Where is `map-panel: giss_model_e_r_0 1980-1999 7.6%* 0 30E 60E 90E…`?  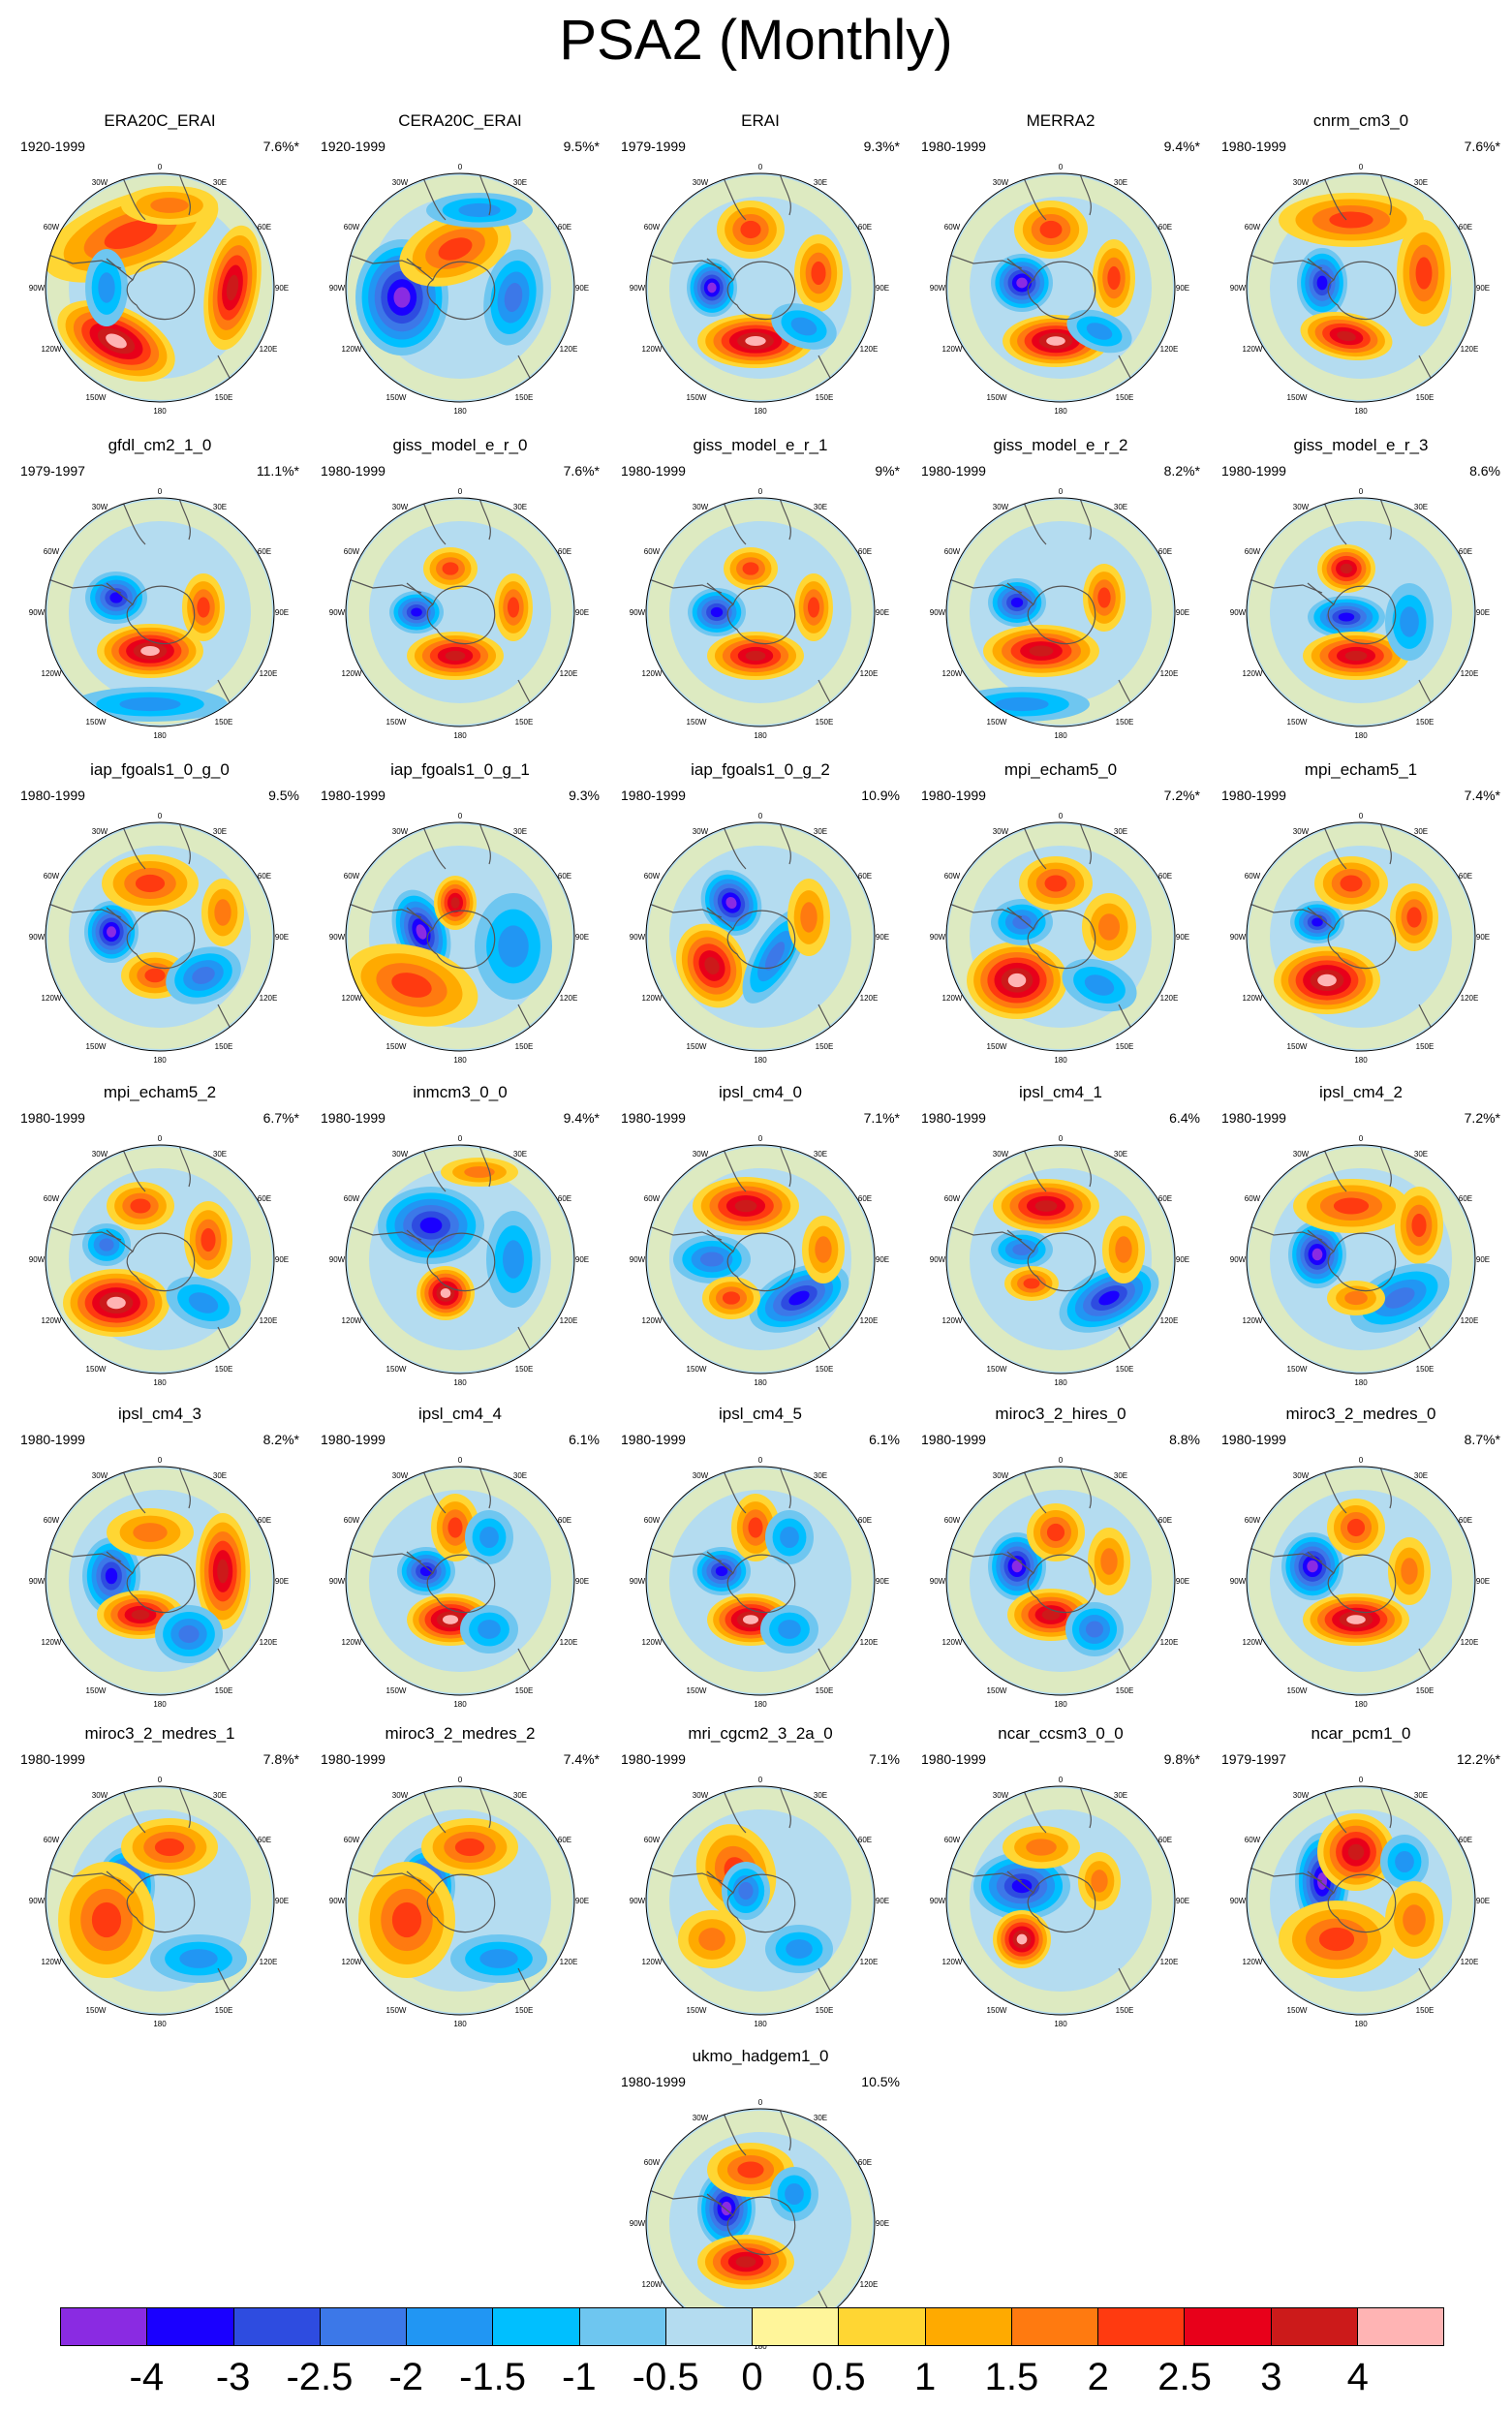
map-panel: giss_model_e_r_0 1980-1999 7.6%* 0 30E 60E 90E… is located at coordinates (460, 593).